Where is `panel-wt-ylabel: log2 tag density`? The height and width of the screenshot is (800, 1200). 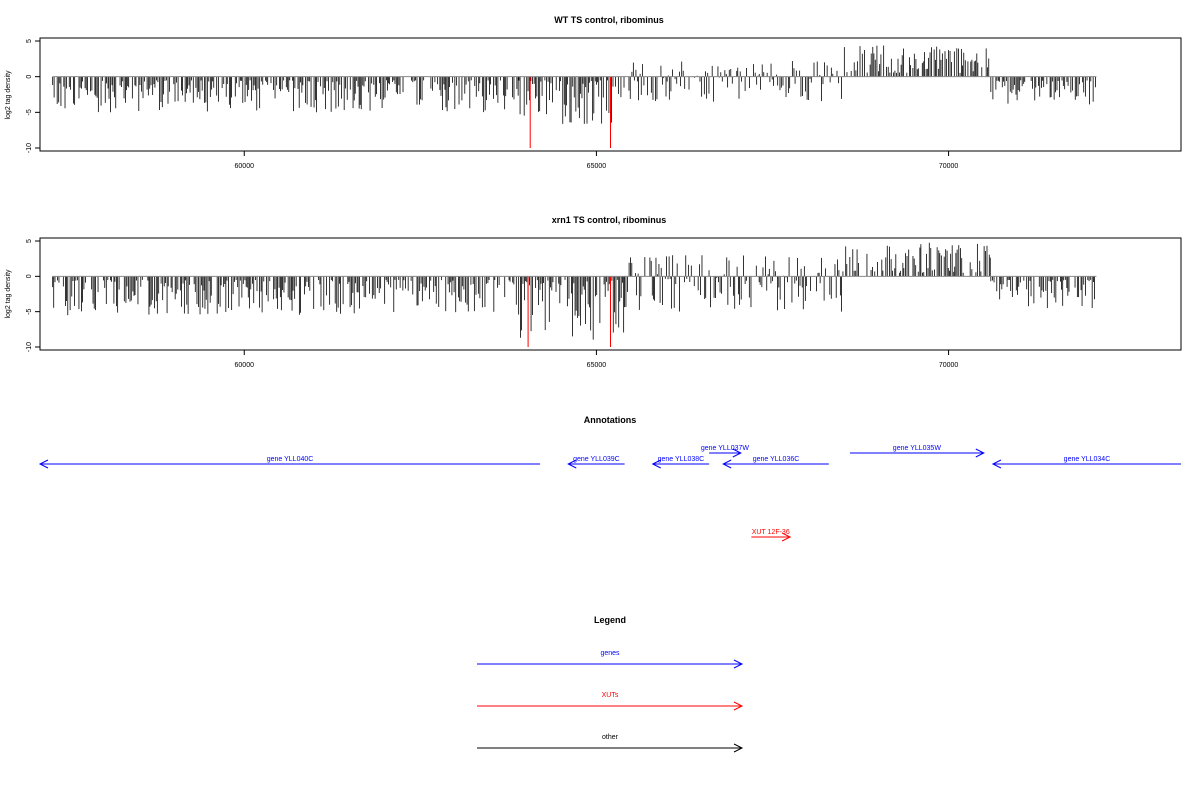
panel-wt-ylabel: log2 tag density is located at coordinates (8, 95).